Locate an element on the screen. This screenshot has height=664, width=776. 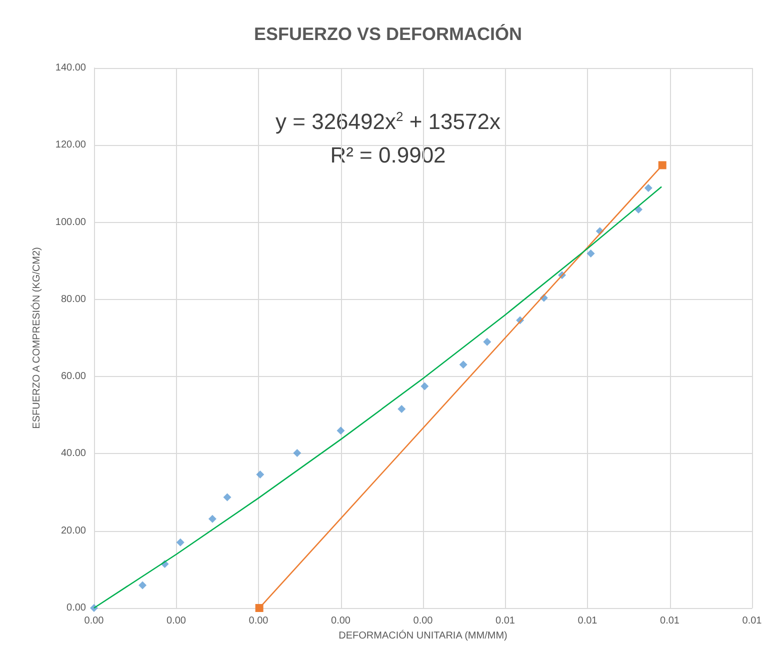
y-tick-label: 40.00 is located at coordinates (73, 454).